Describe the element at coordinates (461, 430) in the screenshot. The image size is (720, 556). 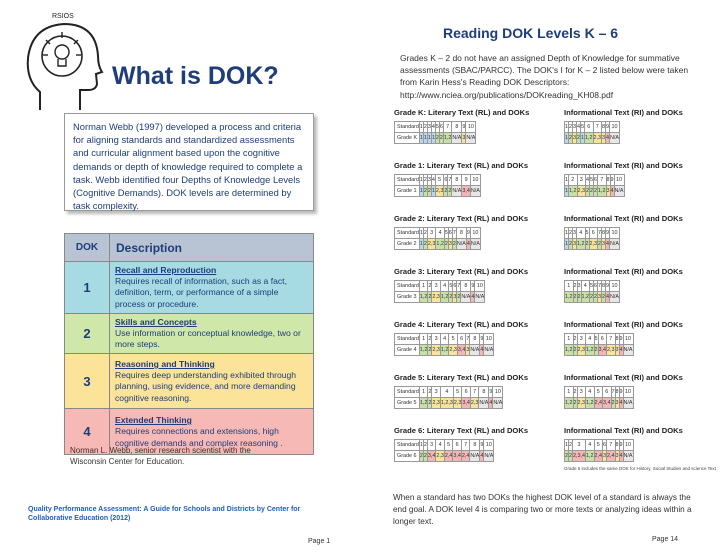
I see `literary-text-heading: Grade 6: Literary Text (RL) and DOKs` at that location.